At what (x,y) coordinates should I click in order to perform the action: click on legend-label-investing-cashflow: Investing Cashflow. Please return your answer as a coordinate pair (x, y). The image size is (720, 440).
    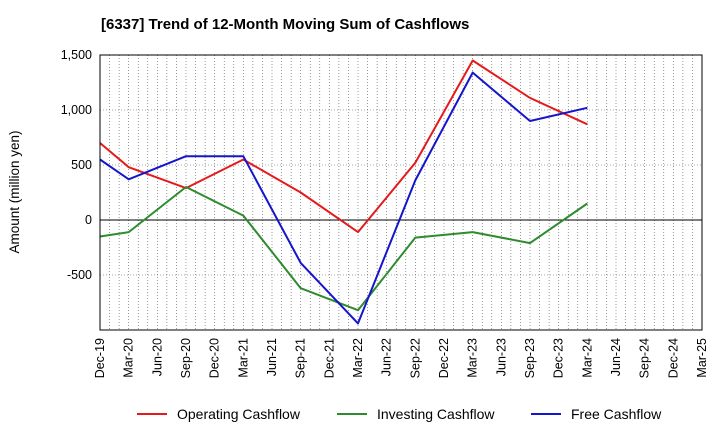
    Looking at the image, I should click on (436, 414).